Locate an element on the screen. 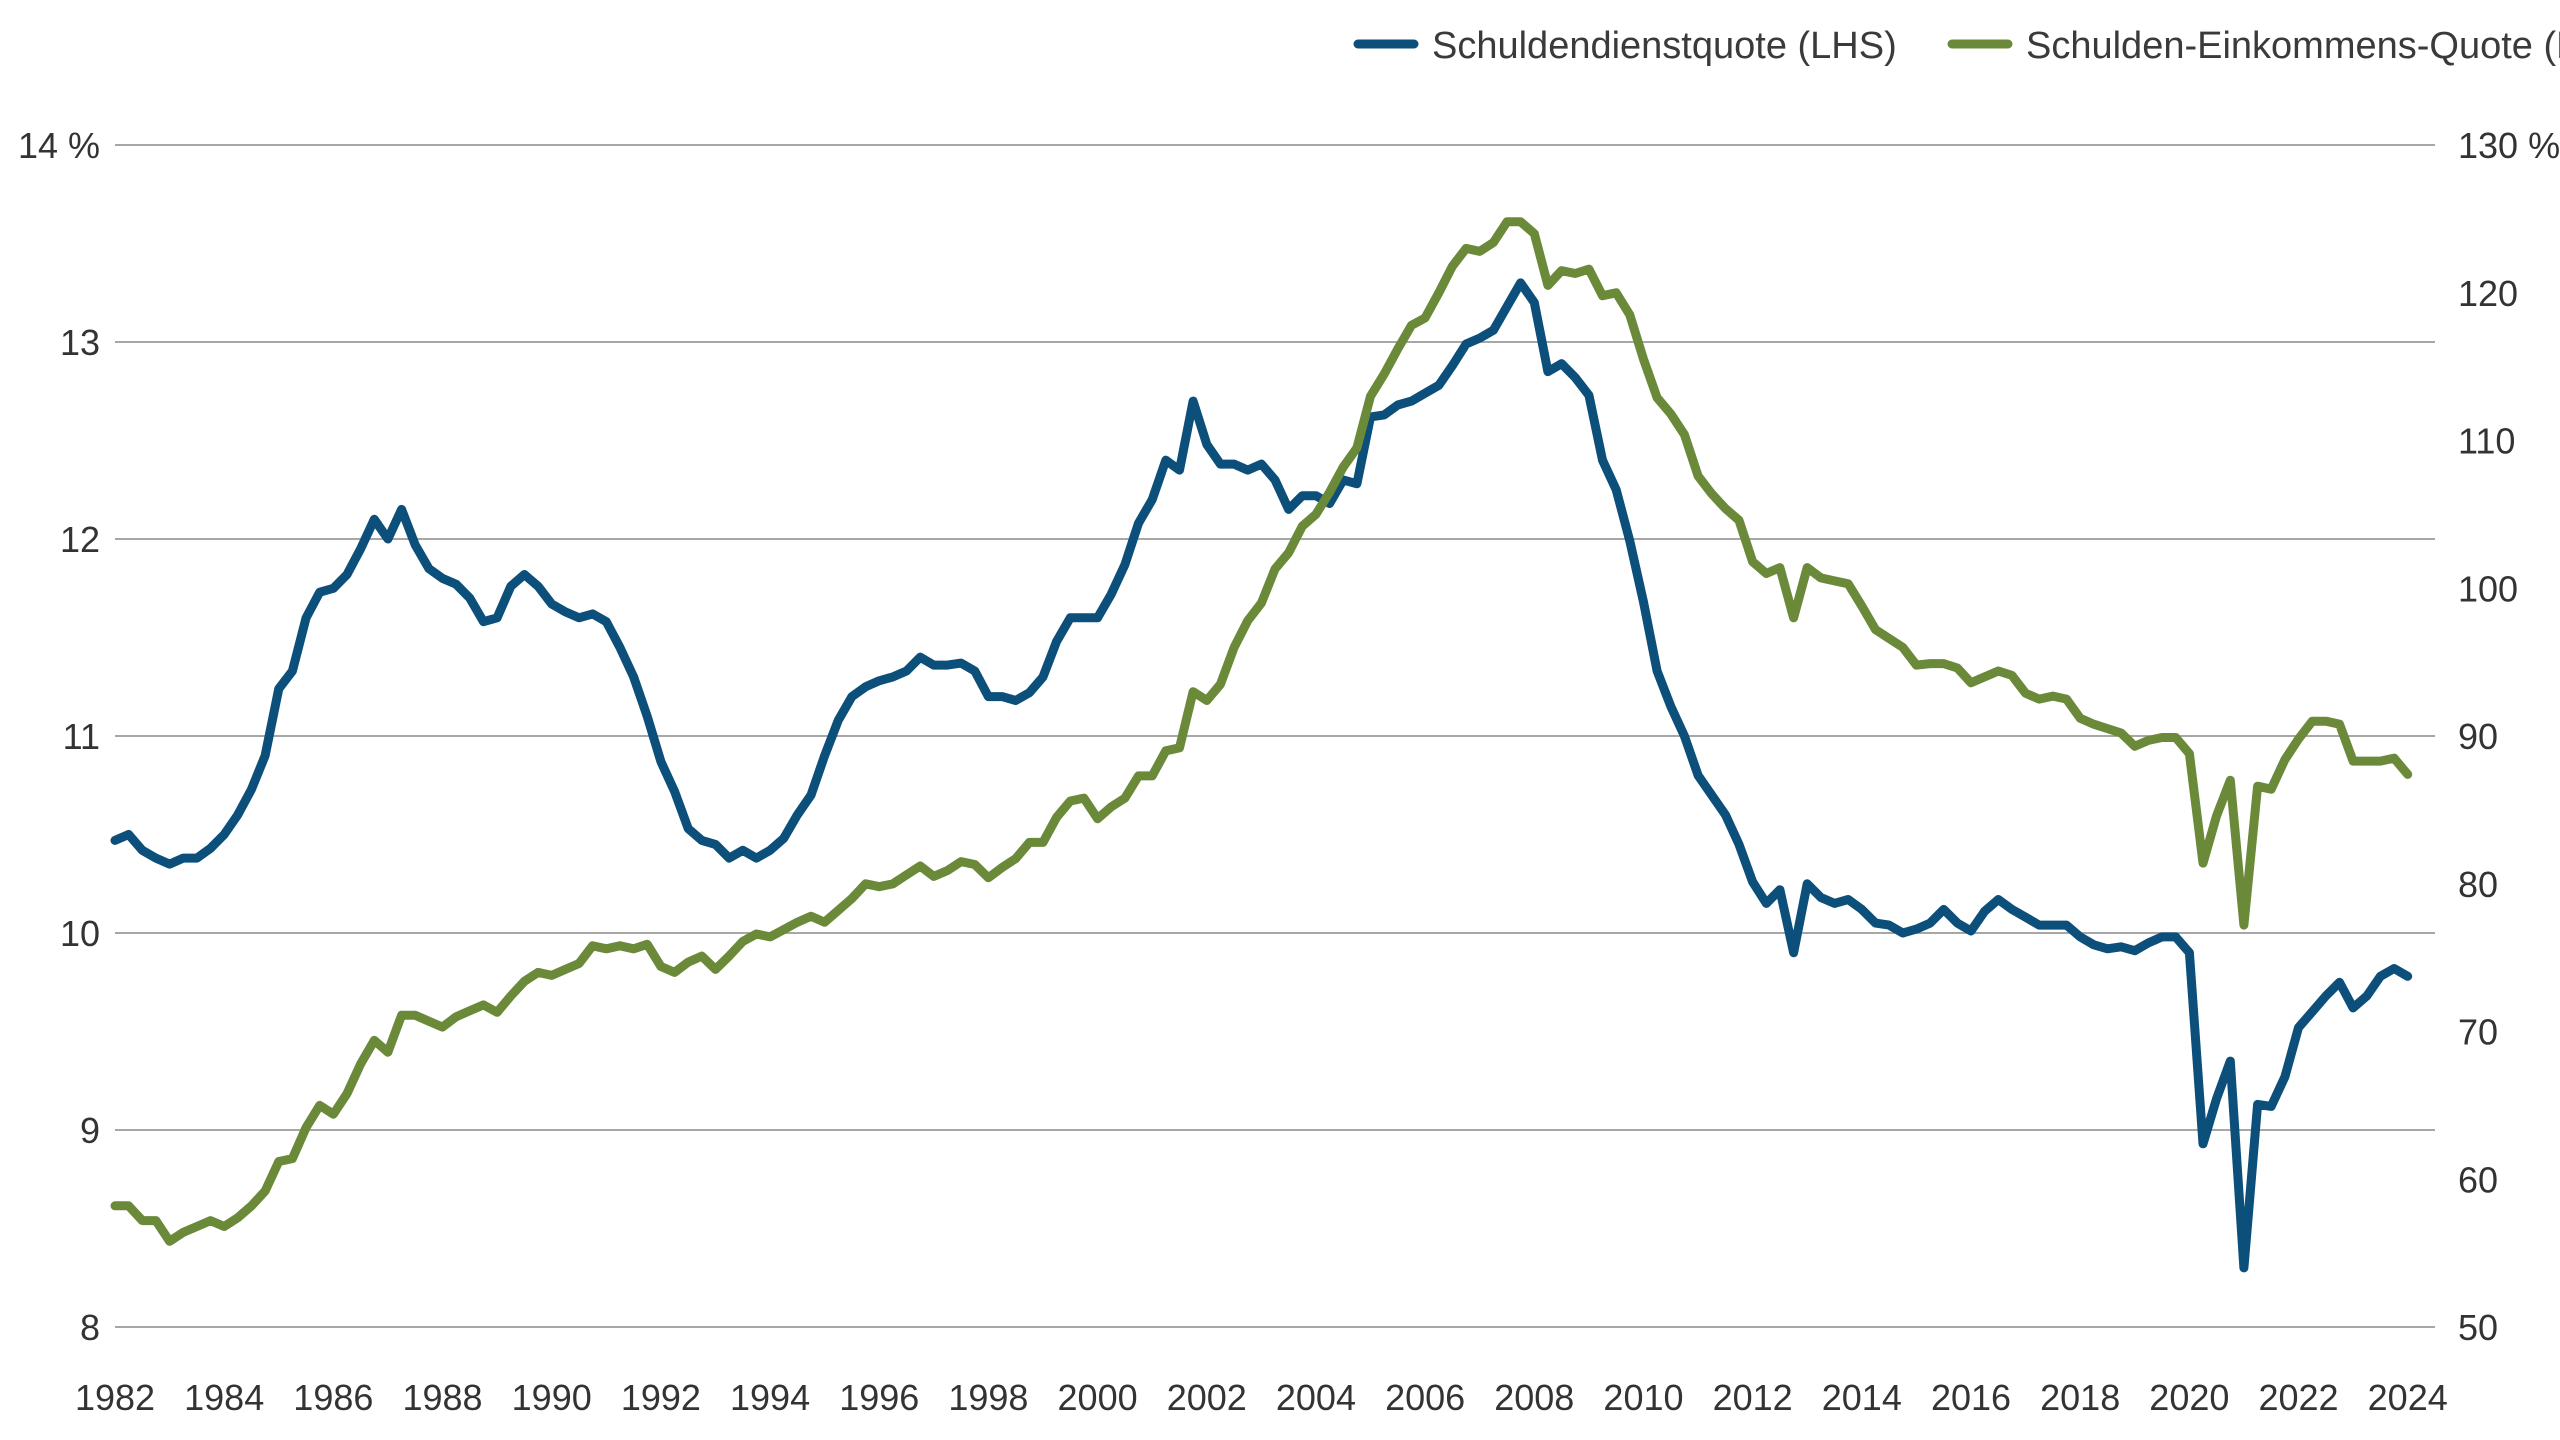  right-tick-label: 130 % is located at coordinates (2509, 145).